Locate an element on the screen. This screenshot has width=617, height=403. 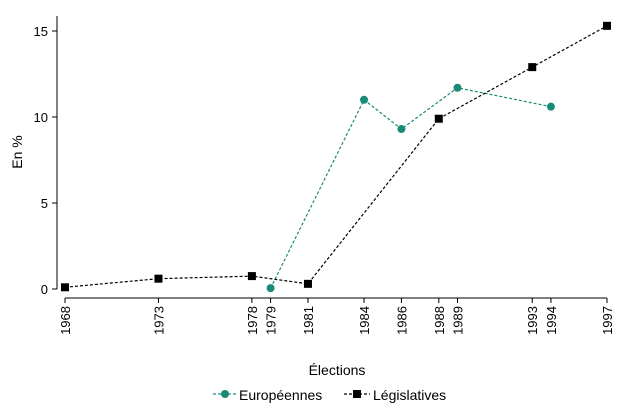
x-axis-title: Élections is located at coordinates (337, 370).